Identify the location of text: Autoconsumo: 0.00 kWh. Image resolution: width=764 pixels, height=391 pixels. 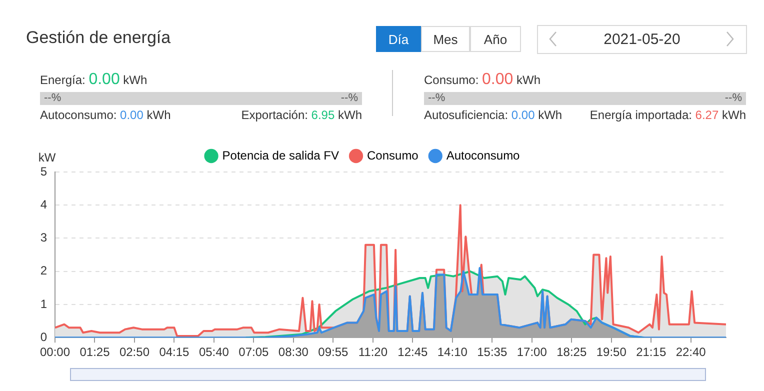
(105, 115).